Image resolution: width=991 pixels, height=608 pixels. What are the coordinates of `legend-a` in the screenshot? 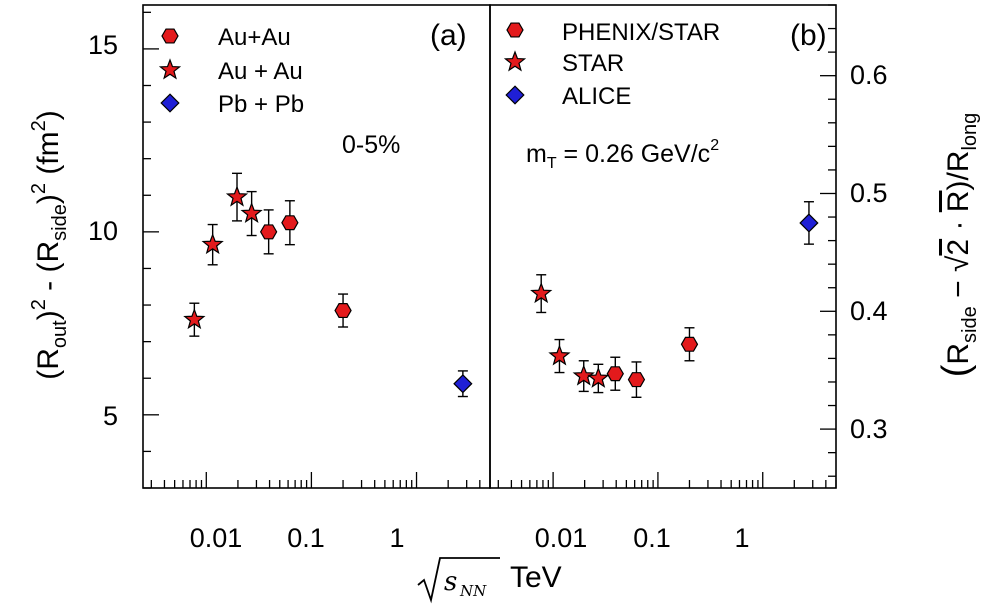 It's located at (170, 70).